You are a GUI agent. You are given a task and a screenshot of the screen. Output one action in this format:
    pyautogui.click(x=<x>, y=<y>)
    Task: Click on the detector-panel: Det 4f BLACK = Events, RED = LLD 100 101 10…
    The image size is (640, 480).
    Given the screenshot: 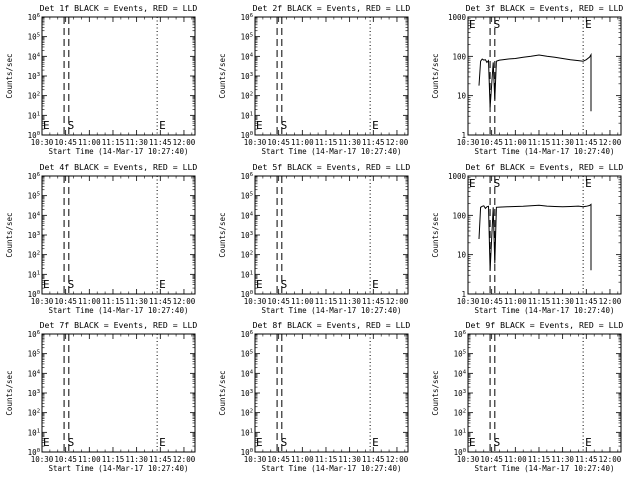 What is the action you would take?
    pyautogui.click(x=101, y=238)
    